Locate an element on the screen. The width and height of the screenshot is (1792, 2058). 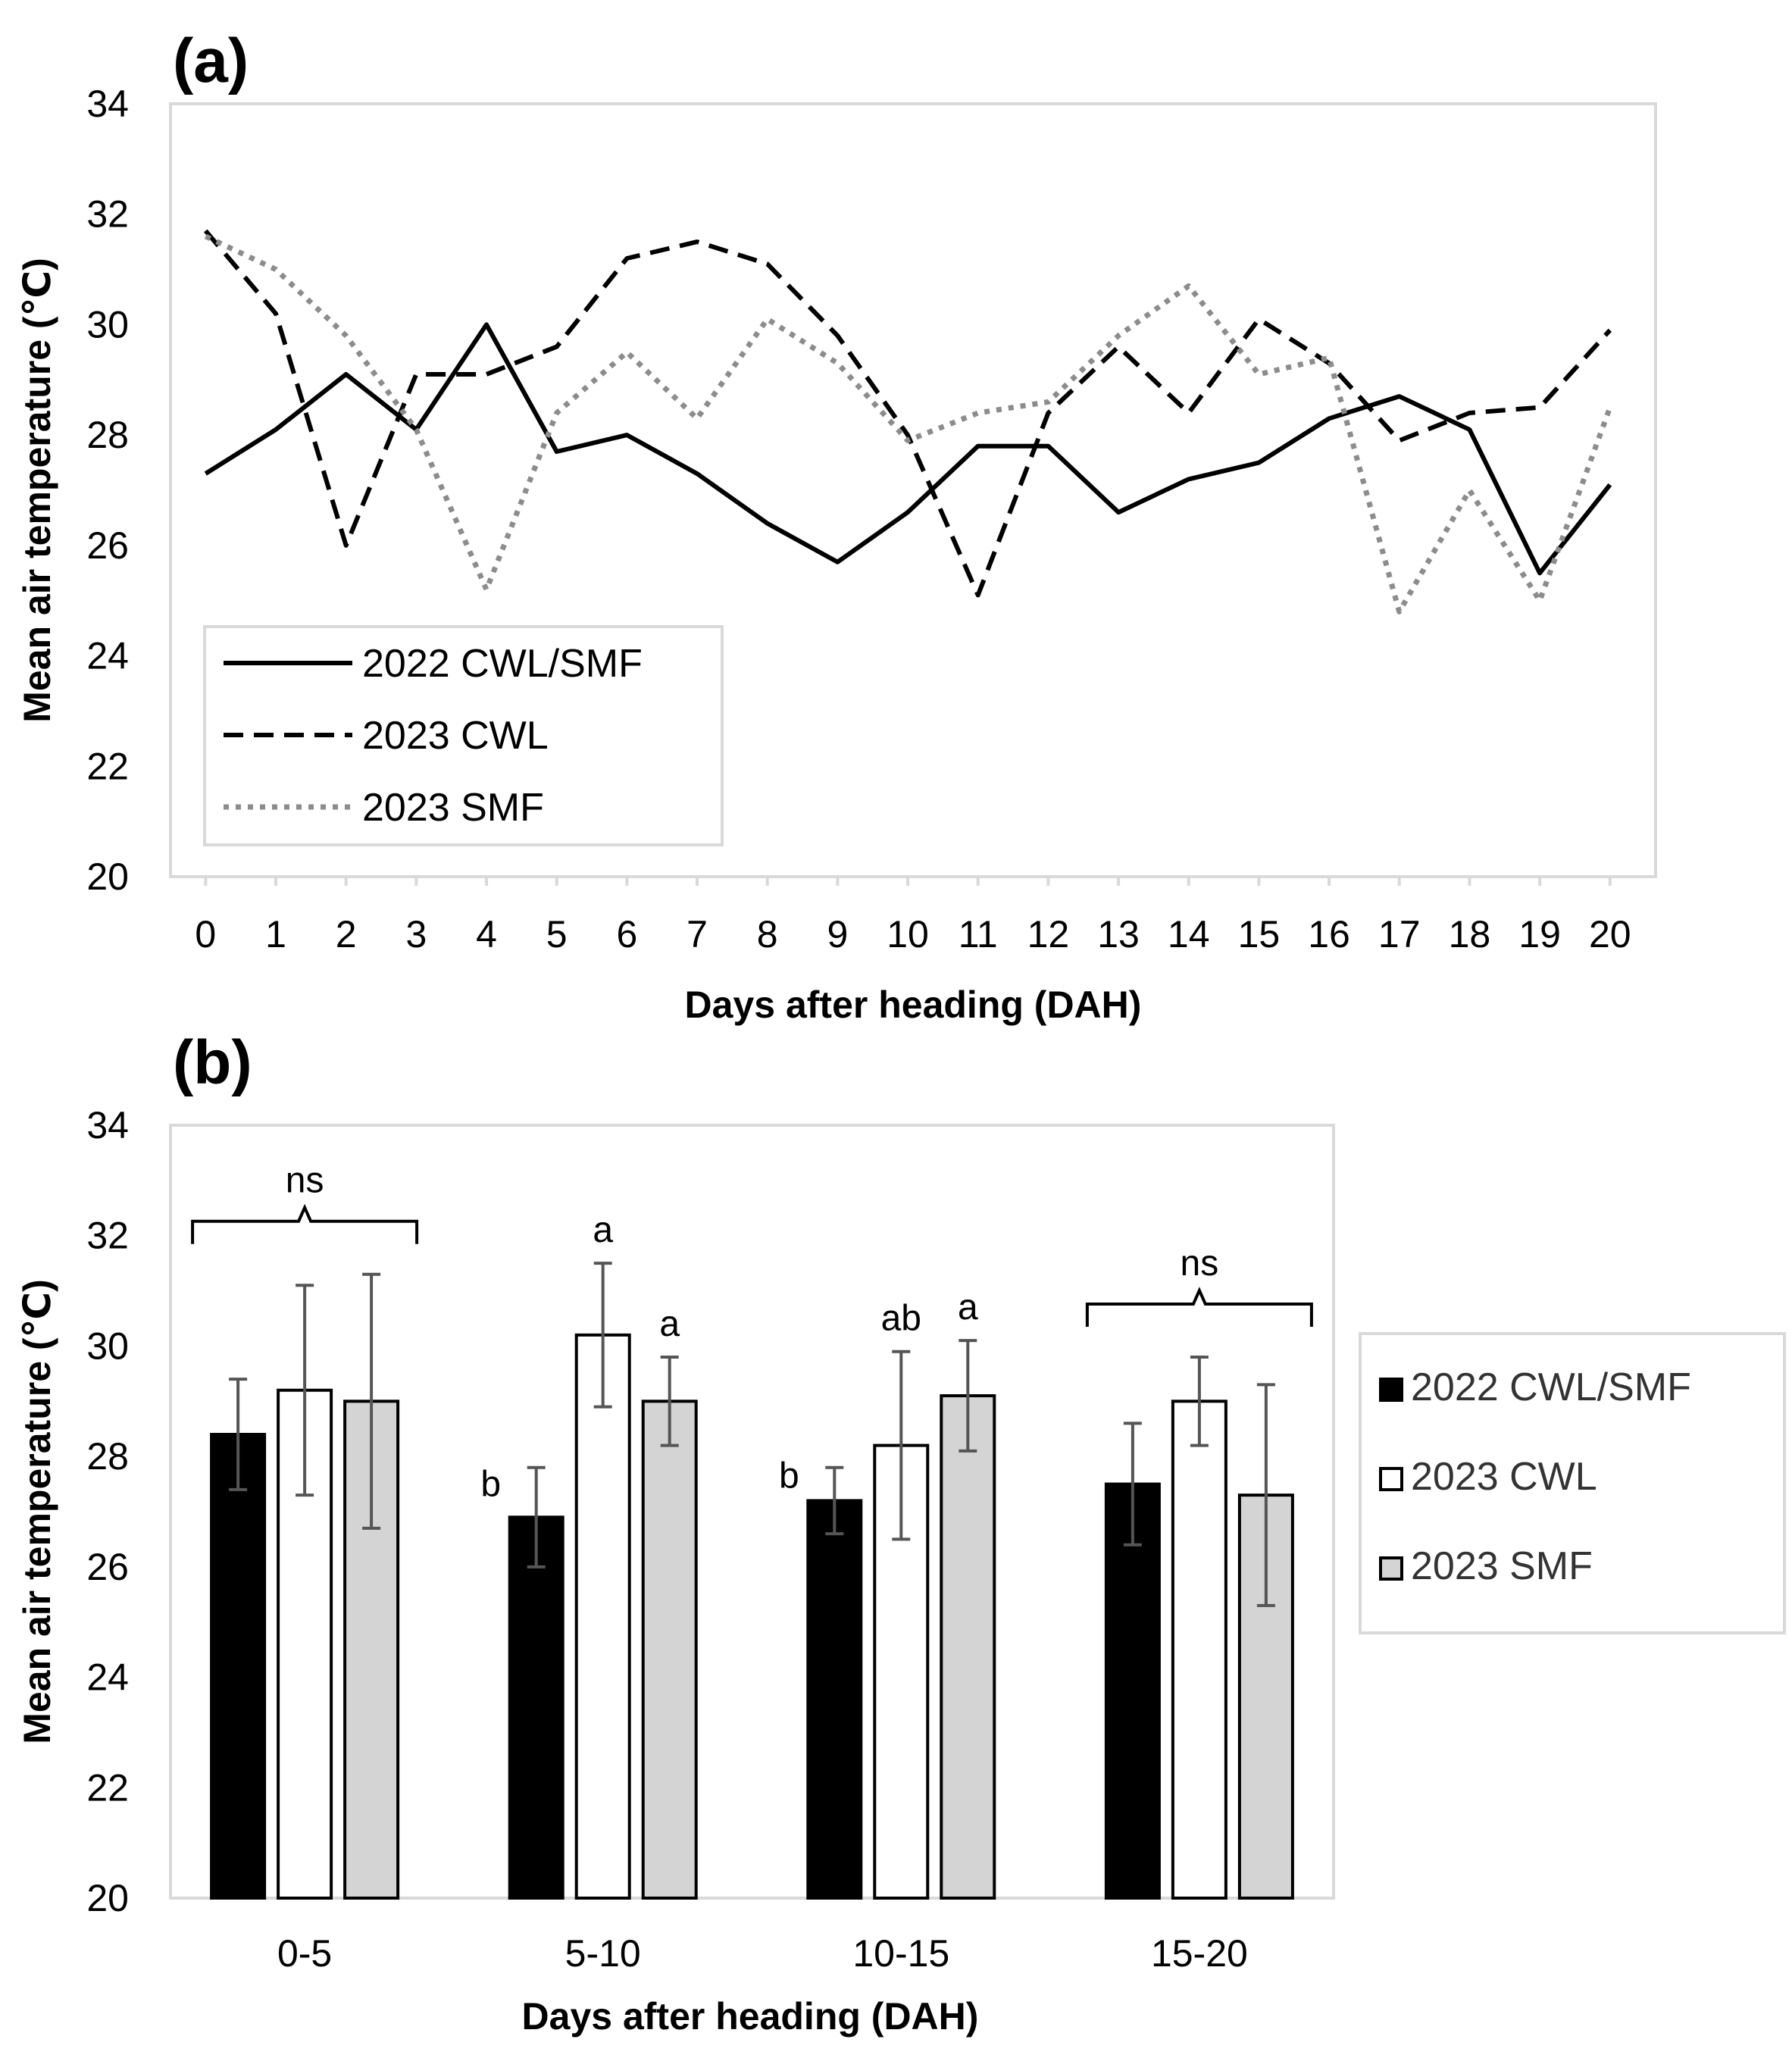
panel-a-x-tick-label: 6 is located at coordinates (626, 934).